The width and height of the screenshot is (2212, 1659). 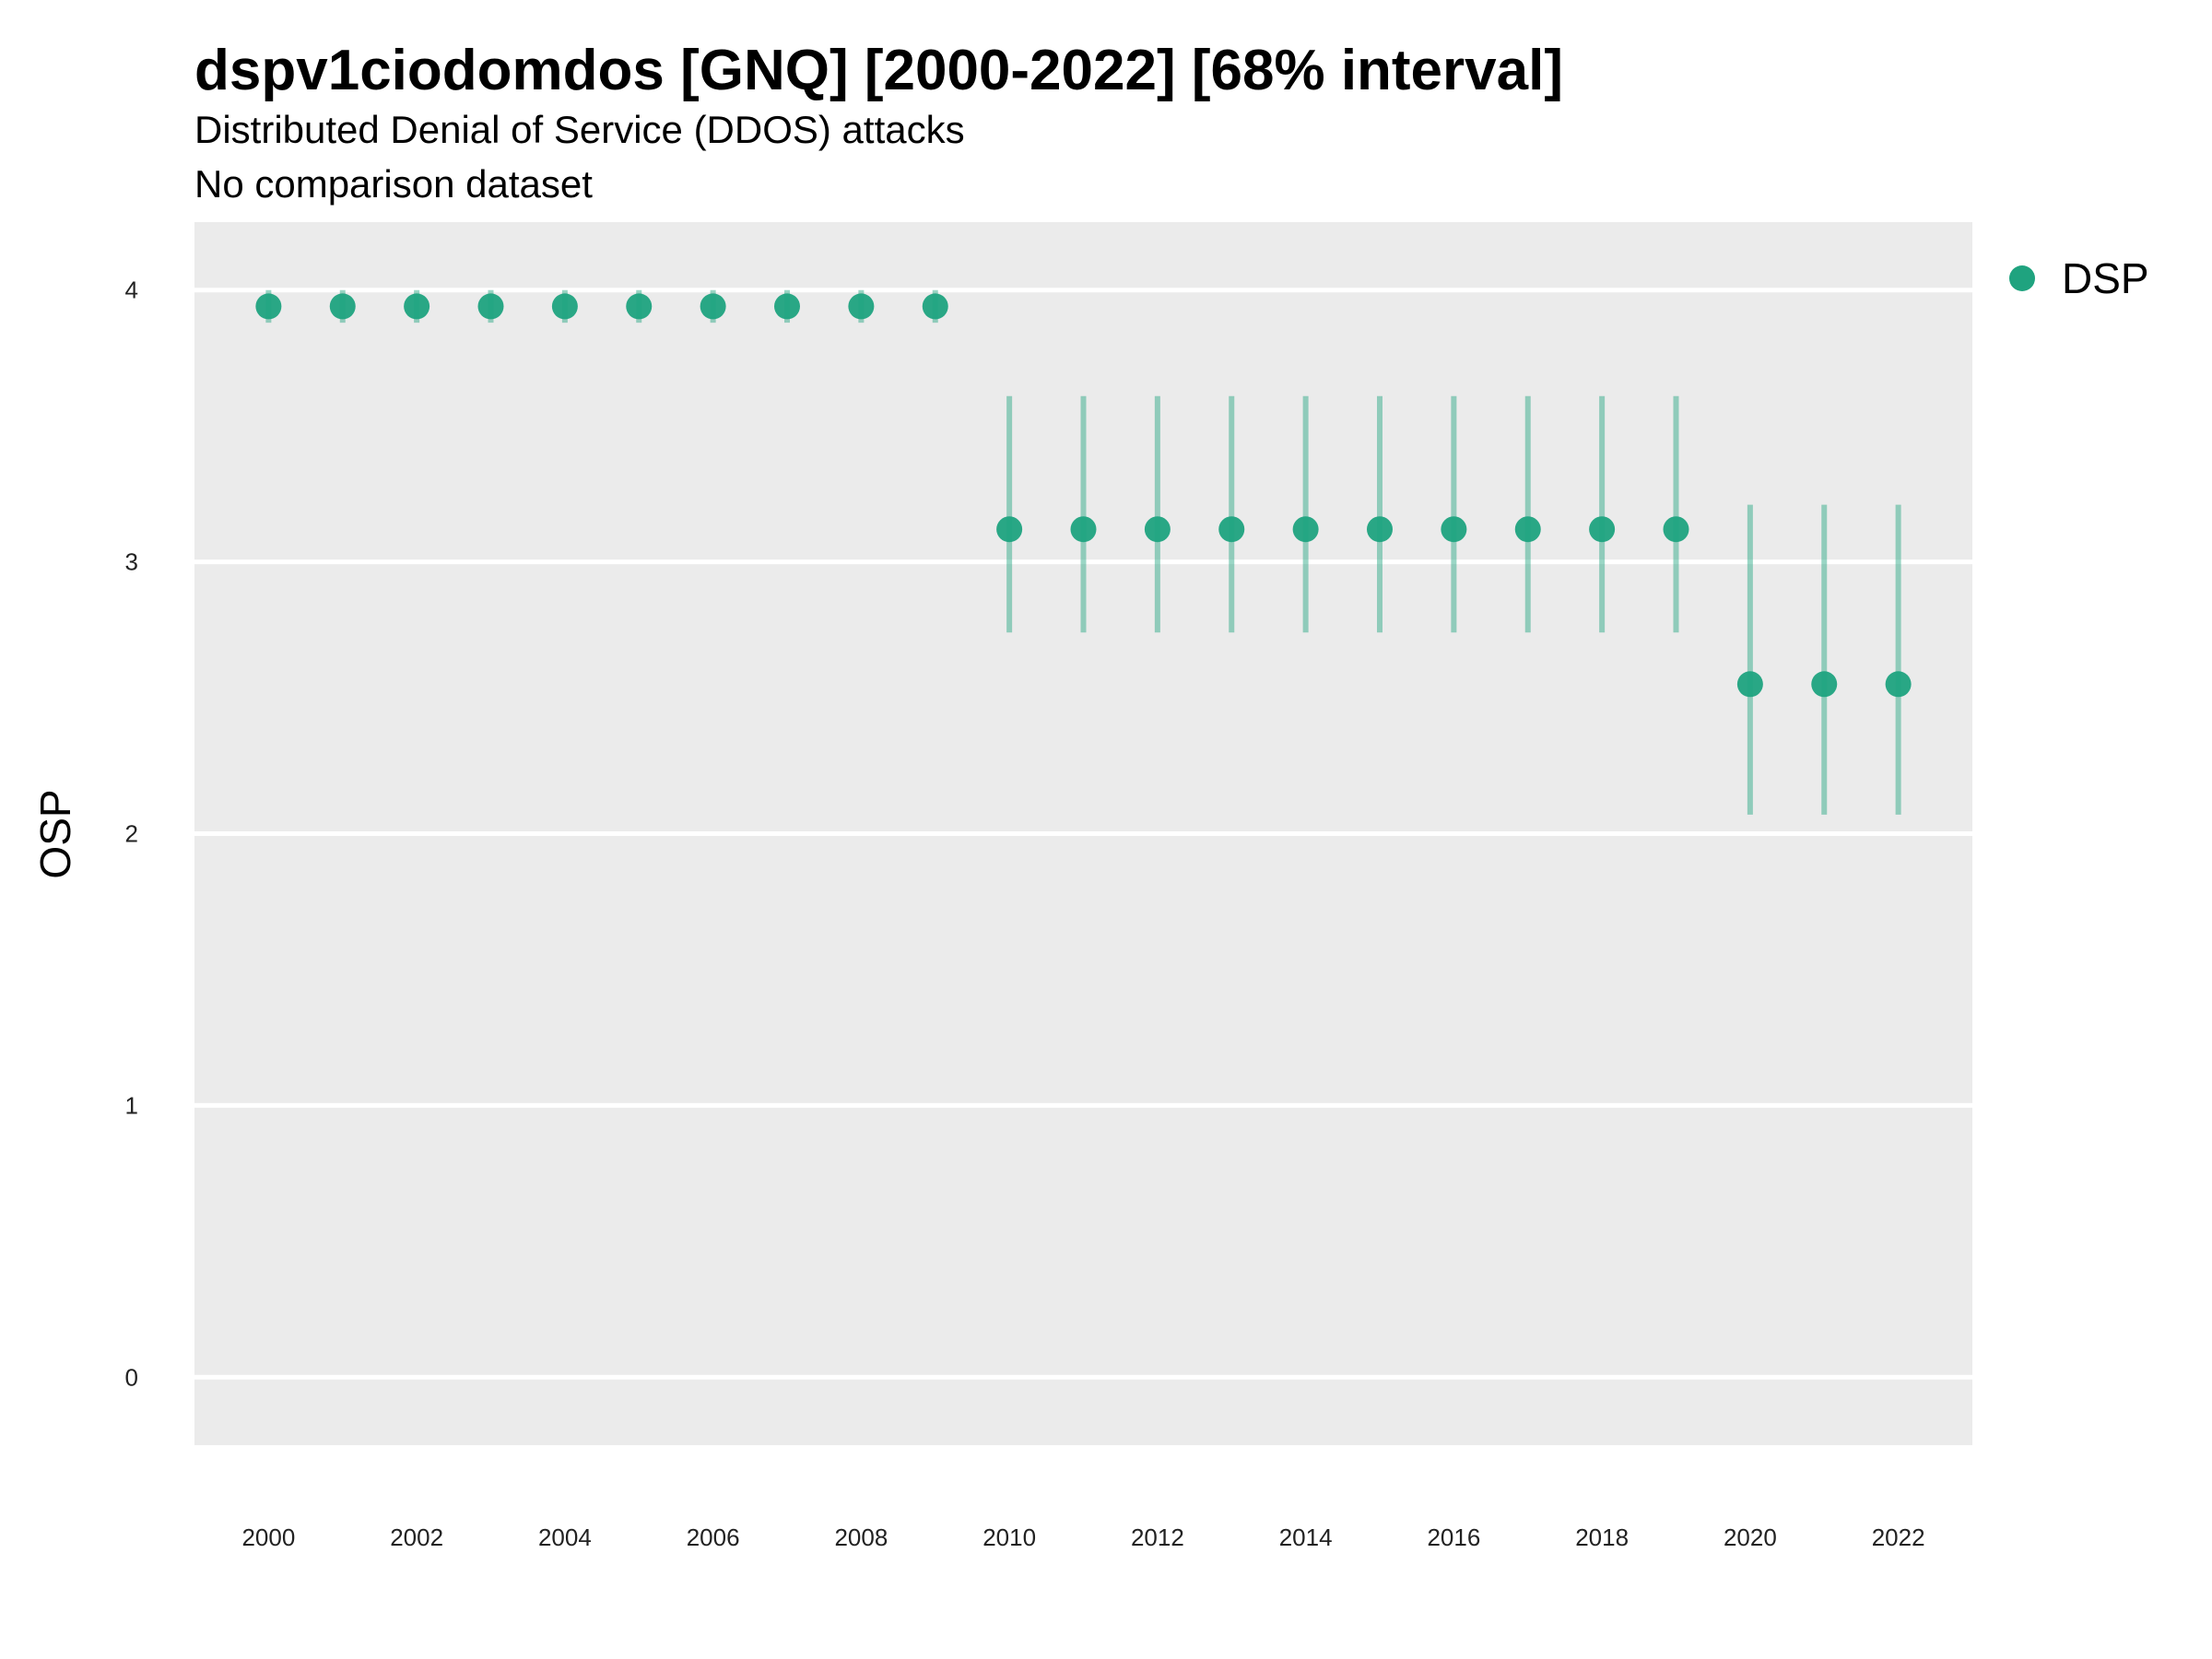 I want to click on x-tick-label-2022: 2022, so click(x=1898, y=1537).